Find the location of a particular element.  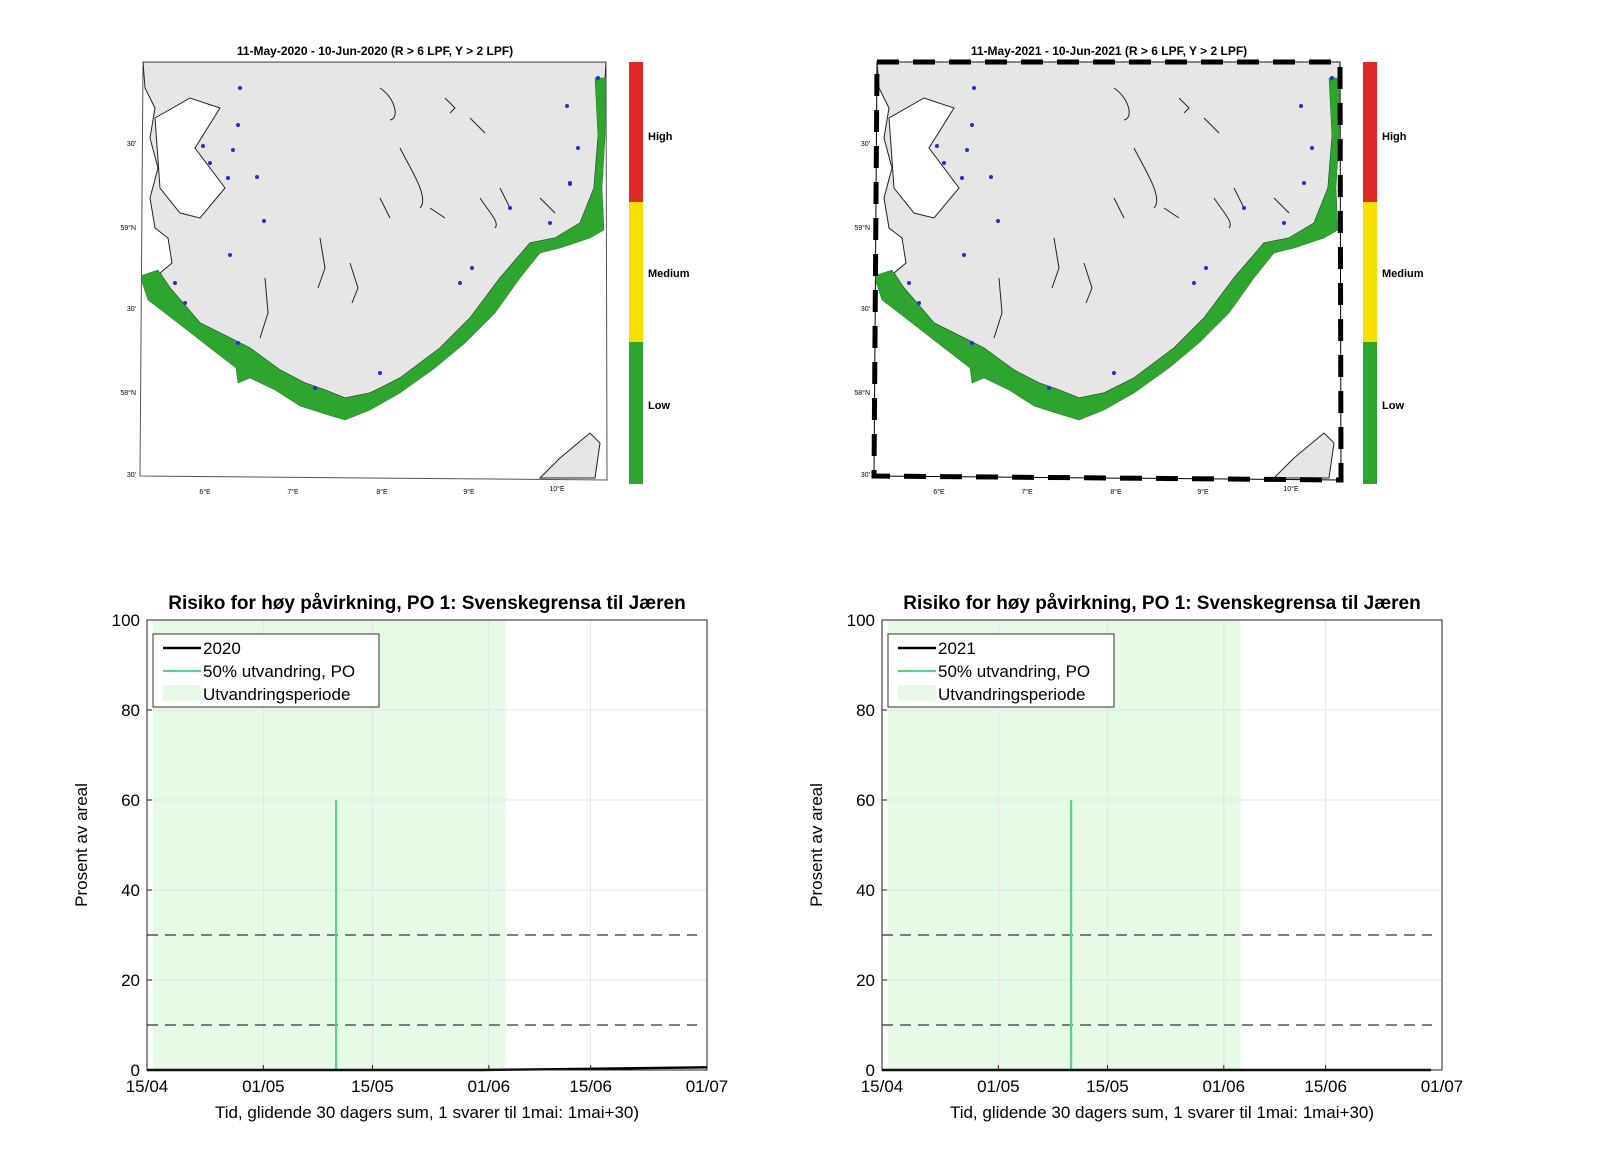

legend-label: 2020 is located at coordinates (222, 648).